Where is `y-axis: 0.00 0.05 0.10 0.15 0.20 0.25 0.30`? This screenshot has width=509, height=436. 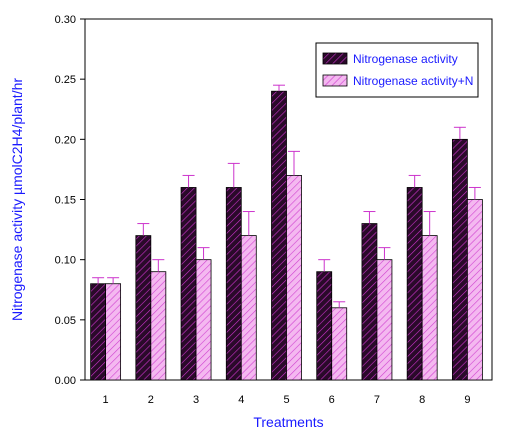 y-axis: 0.00 0.05 0.10 0.15 0.20 0.25 0.30 is located at coordinates (70, 200).